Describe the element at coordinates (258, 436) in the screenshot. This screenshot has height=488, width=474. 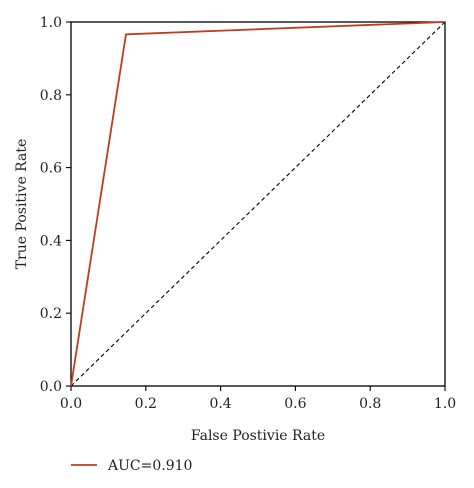
I see `x-axis-label: False Postivie Rate` at that location.